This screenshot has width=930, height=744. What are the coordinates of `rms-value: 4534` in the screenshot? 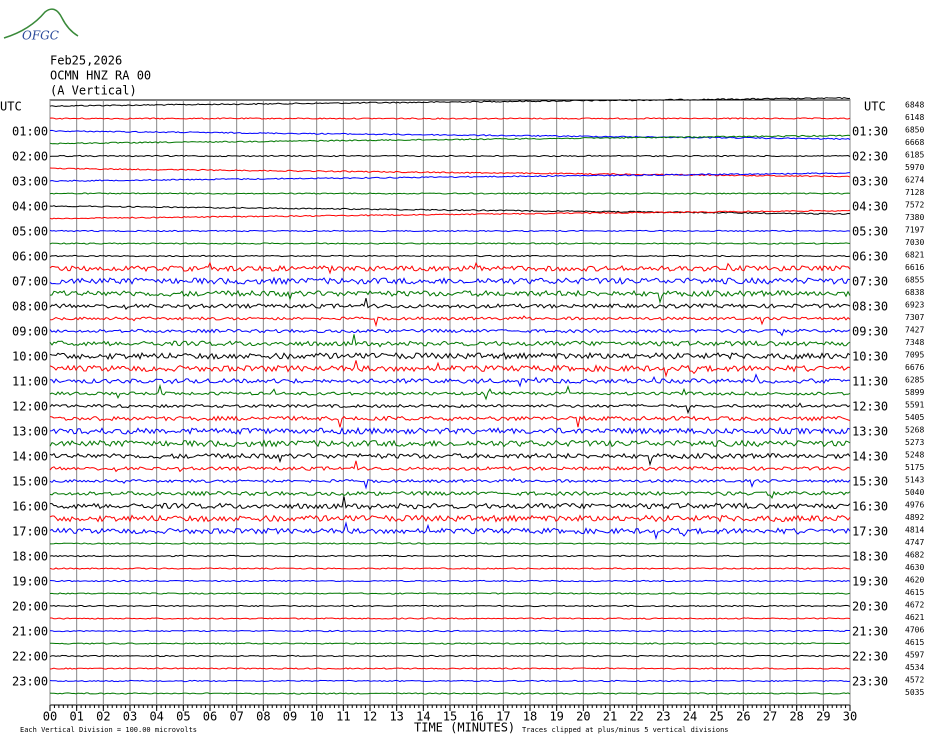 It's located at (914, 667).